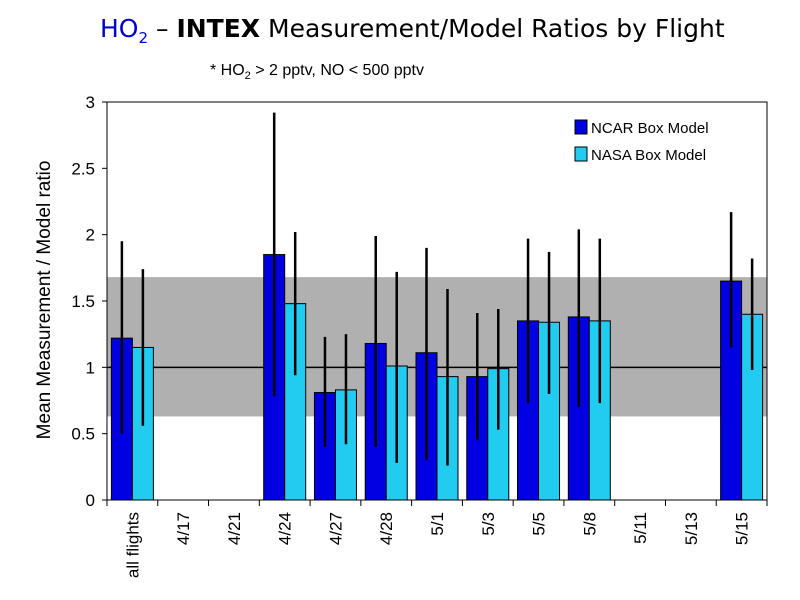 The image size is (800, 600). I want to click on y-tick-label: 3, so click(90, 102).